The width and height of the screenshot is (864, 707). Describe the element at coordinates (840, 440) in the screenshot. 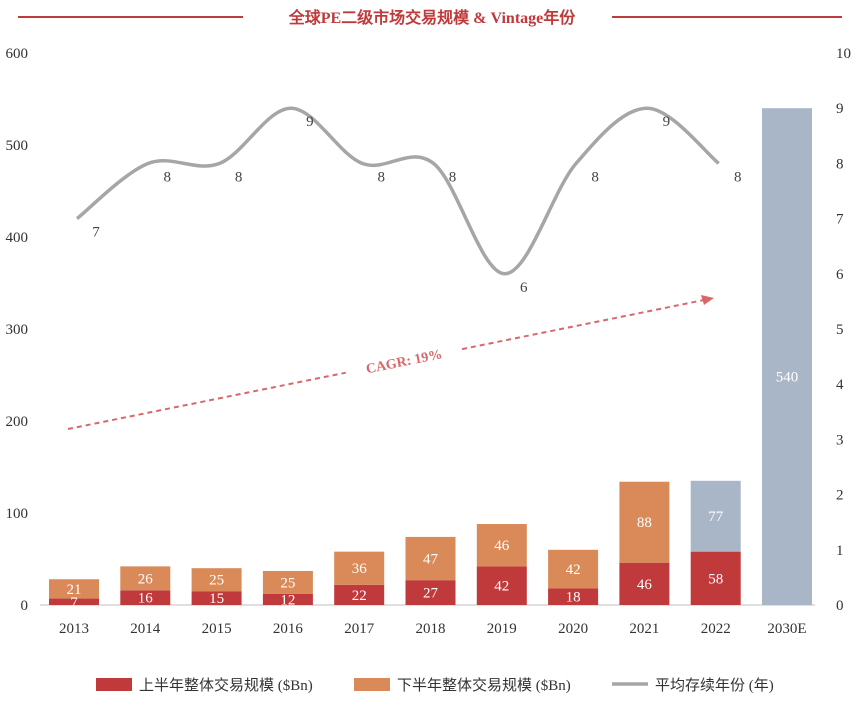

I see `right-axis-tick: 3` at that location.